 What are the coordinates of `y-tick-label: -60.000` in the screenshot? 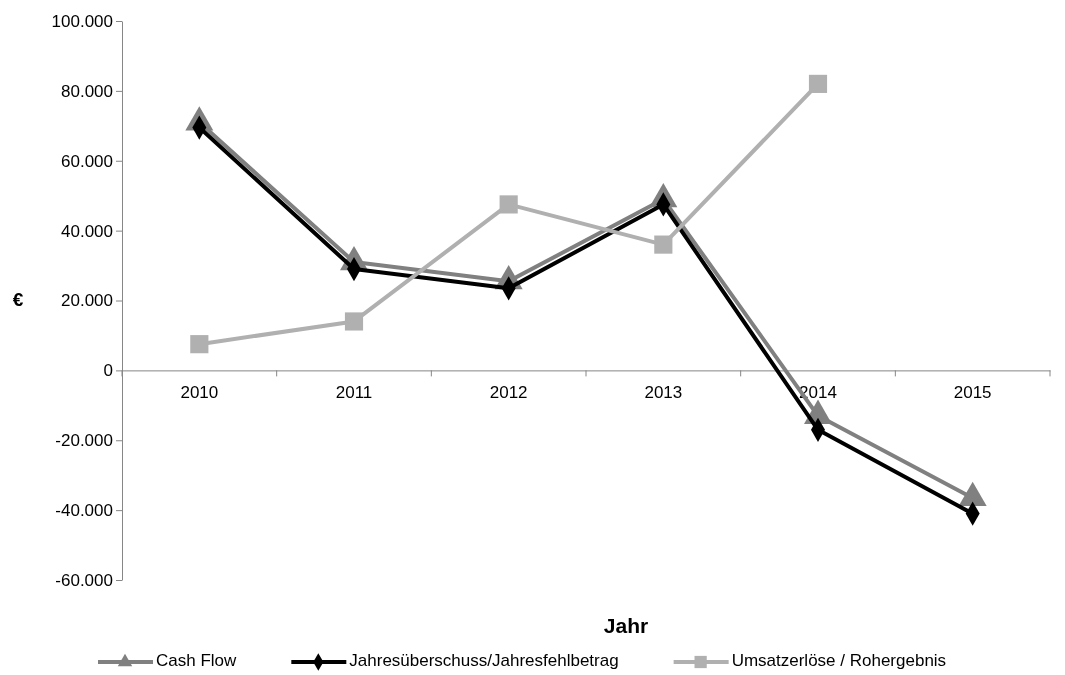 It's located at (84, 580).